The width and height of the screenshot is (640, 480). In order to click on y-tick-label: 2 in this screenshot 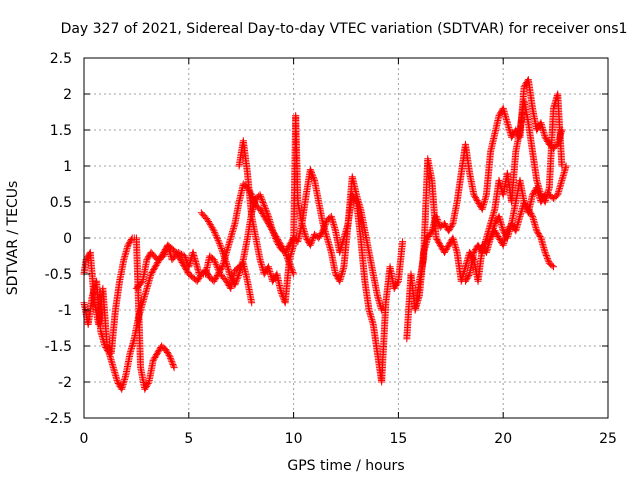, I will do `click(67, 95)`.